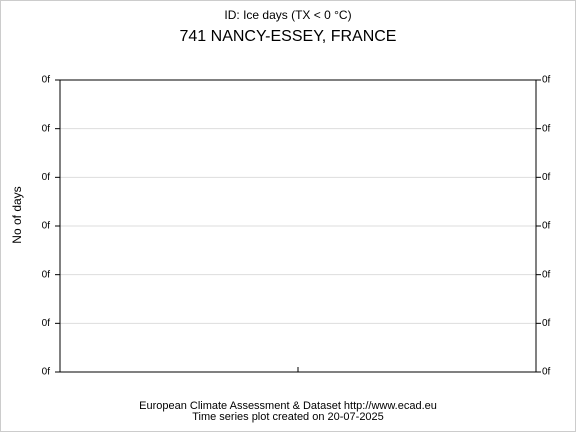 The width and height of the screenshot is (576, 432). Describe the element at coordinates (287, 15) in the screenshot. I see `chart-subtitle: ID: Ice days (TX < 0 °C)` at that location.